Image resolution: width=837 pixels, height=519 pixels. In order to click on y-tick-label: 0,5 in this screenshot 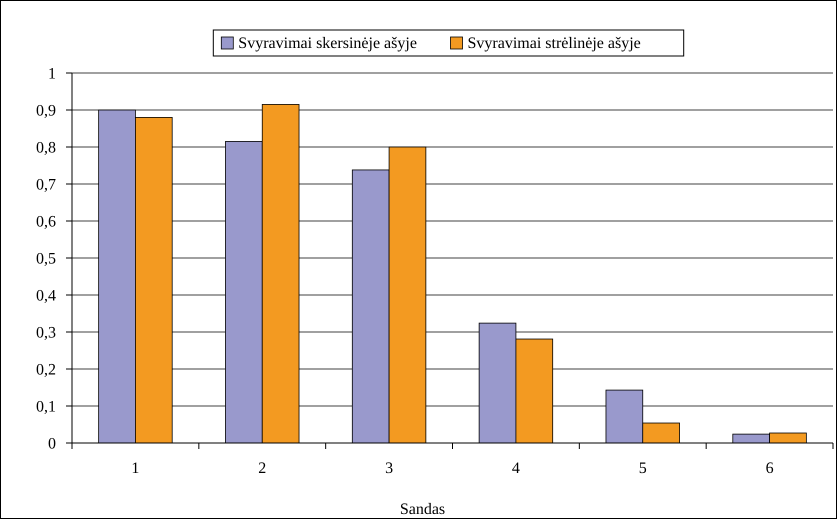, I will do `click(46, 259)`.